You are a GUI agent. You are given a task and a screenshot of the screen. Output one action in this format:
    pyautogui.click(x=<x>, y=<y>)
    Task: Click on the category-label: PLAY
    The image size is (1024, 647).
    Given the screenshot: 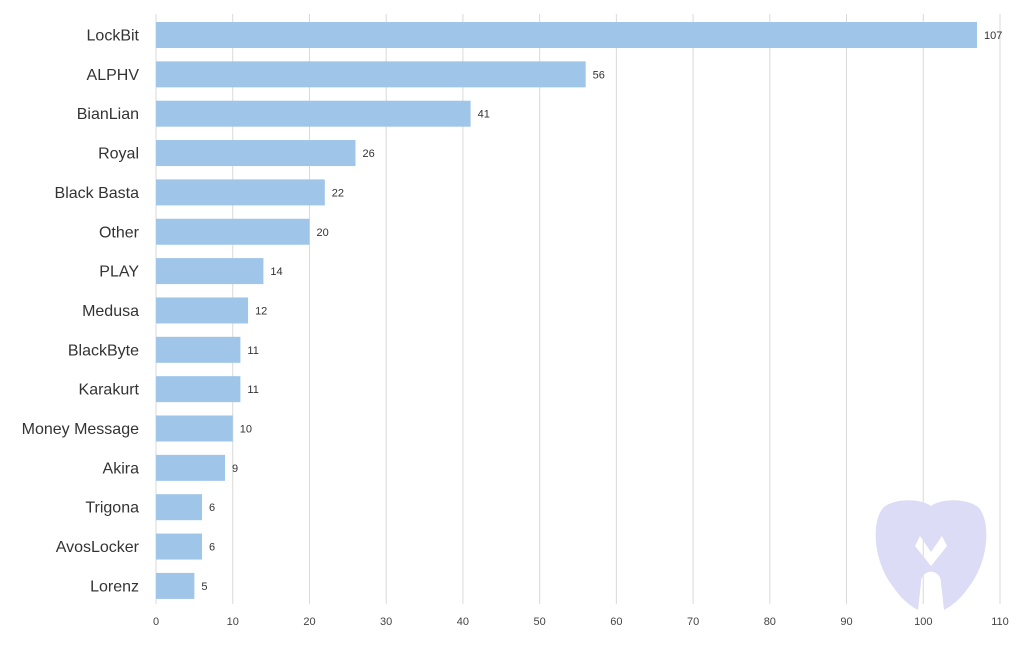 What is the action you would take?
    pyautogui.click(x=119, y=272)
    